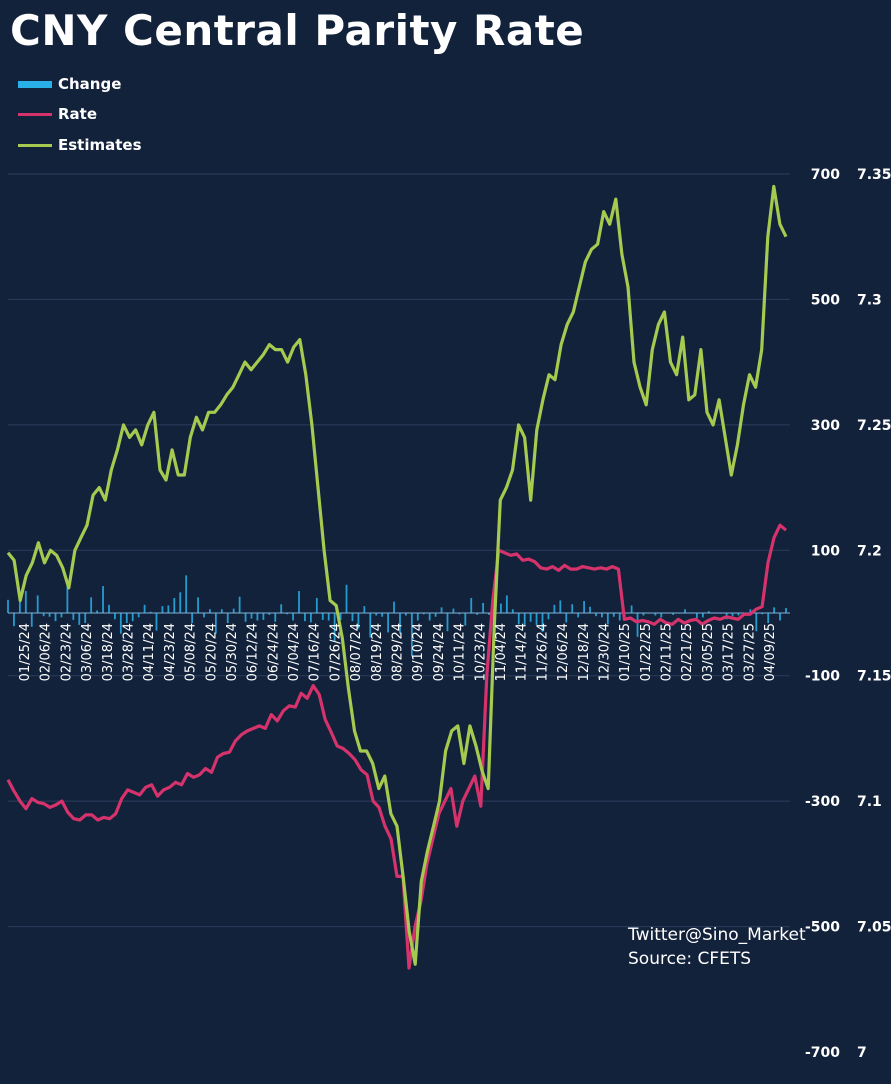 The width and height of the screenshot is (891, 1084). Describe the element at coordinates (297, 30) in the screenshot. I see `chart-title: CNY Central Parity Rate` at that location.